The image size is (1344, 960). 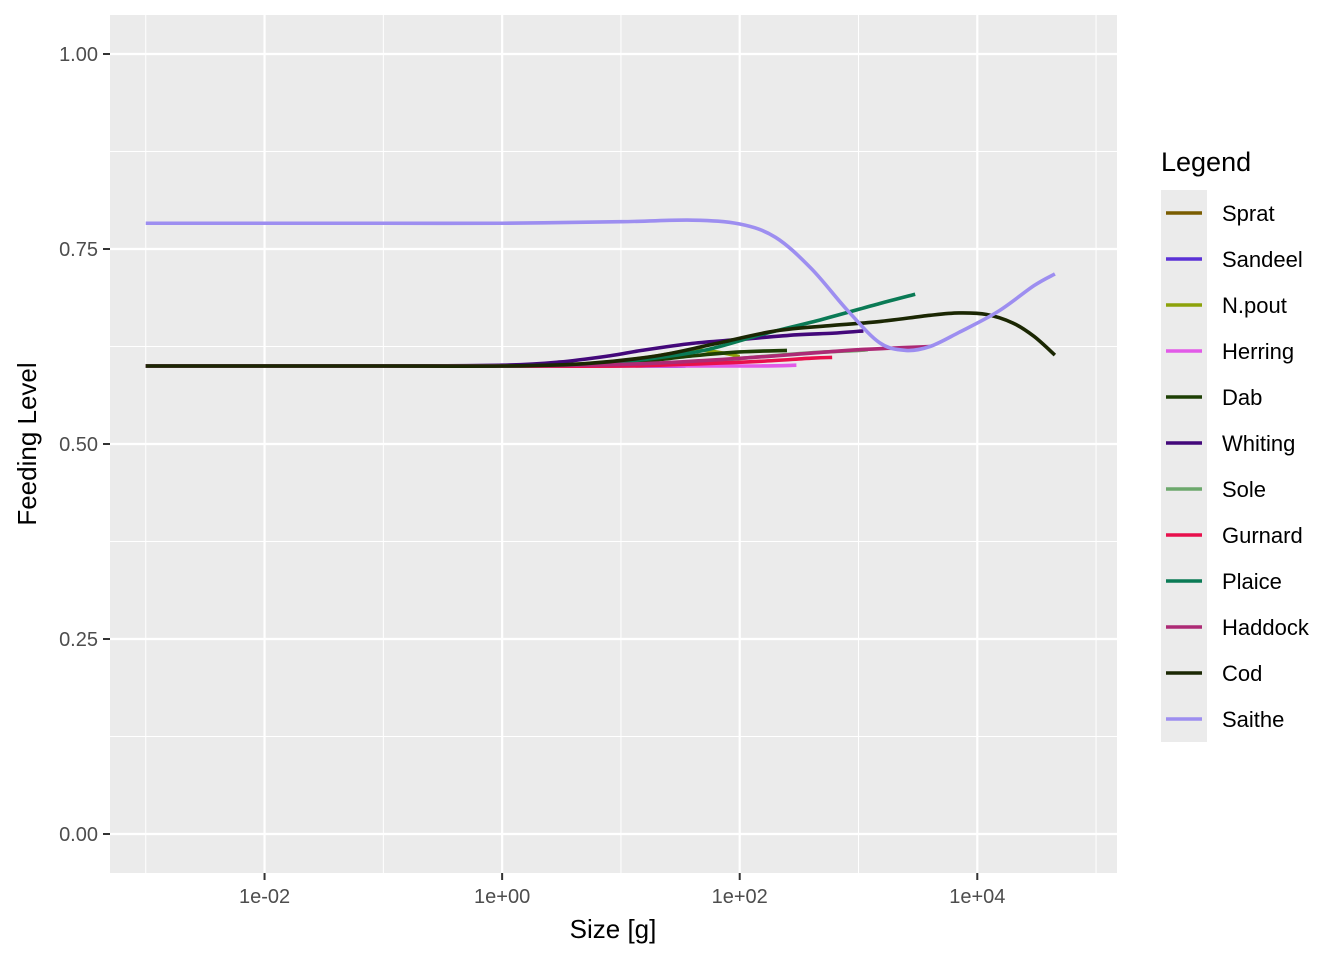 What do you see at coordinates (1252, 581) in the screenshot?
I see `legend-label-plaice: Plaice` at bounding box center [1252, 581].